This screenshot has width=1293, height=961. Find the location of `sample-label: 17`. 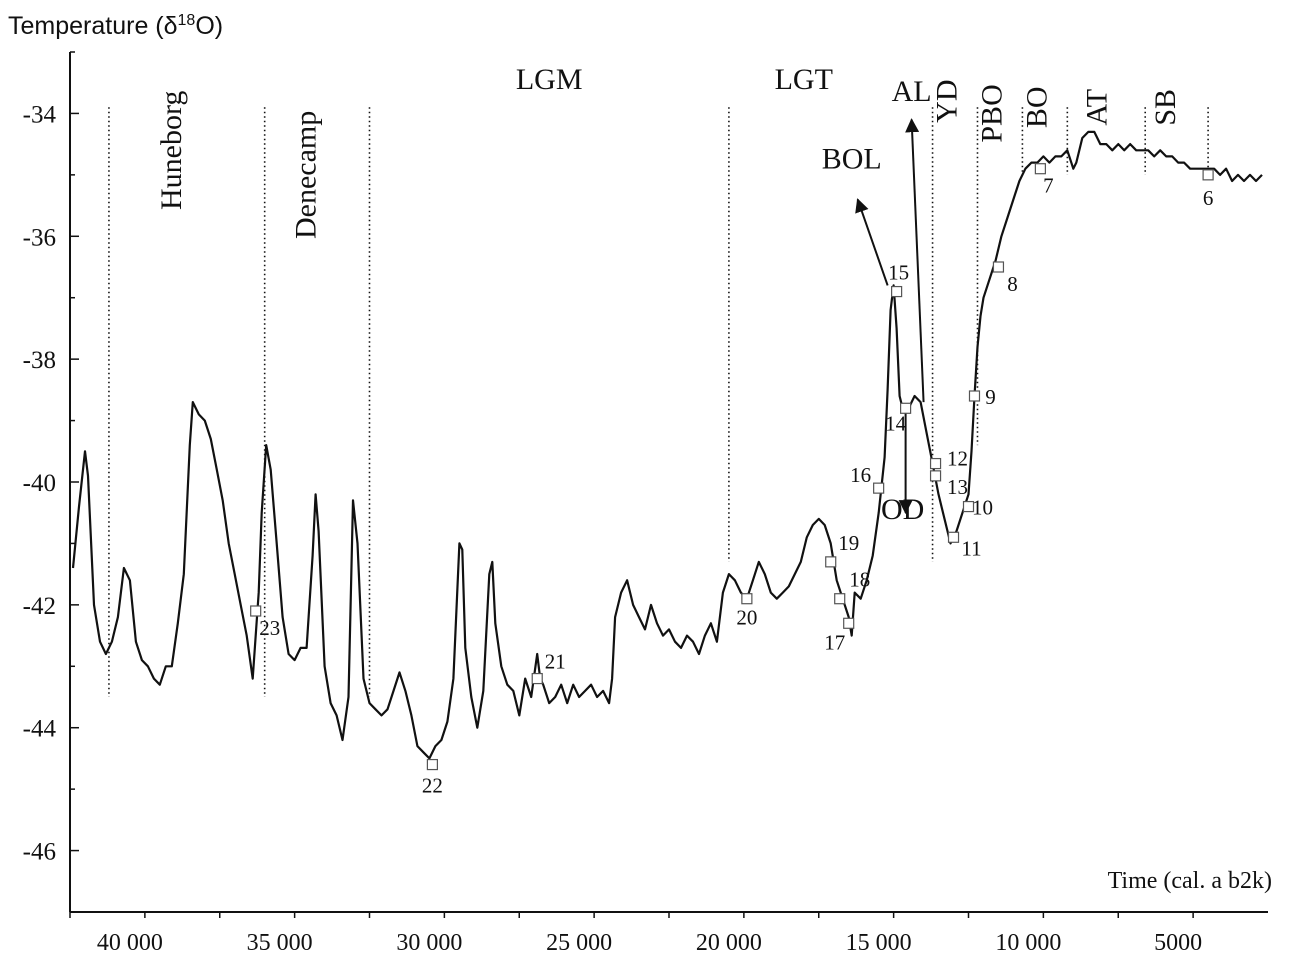

sample-label: 17 is located at coordinates (834, 642).